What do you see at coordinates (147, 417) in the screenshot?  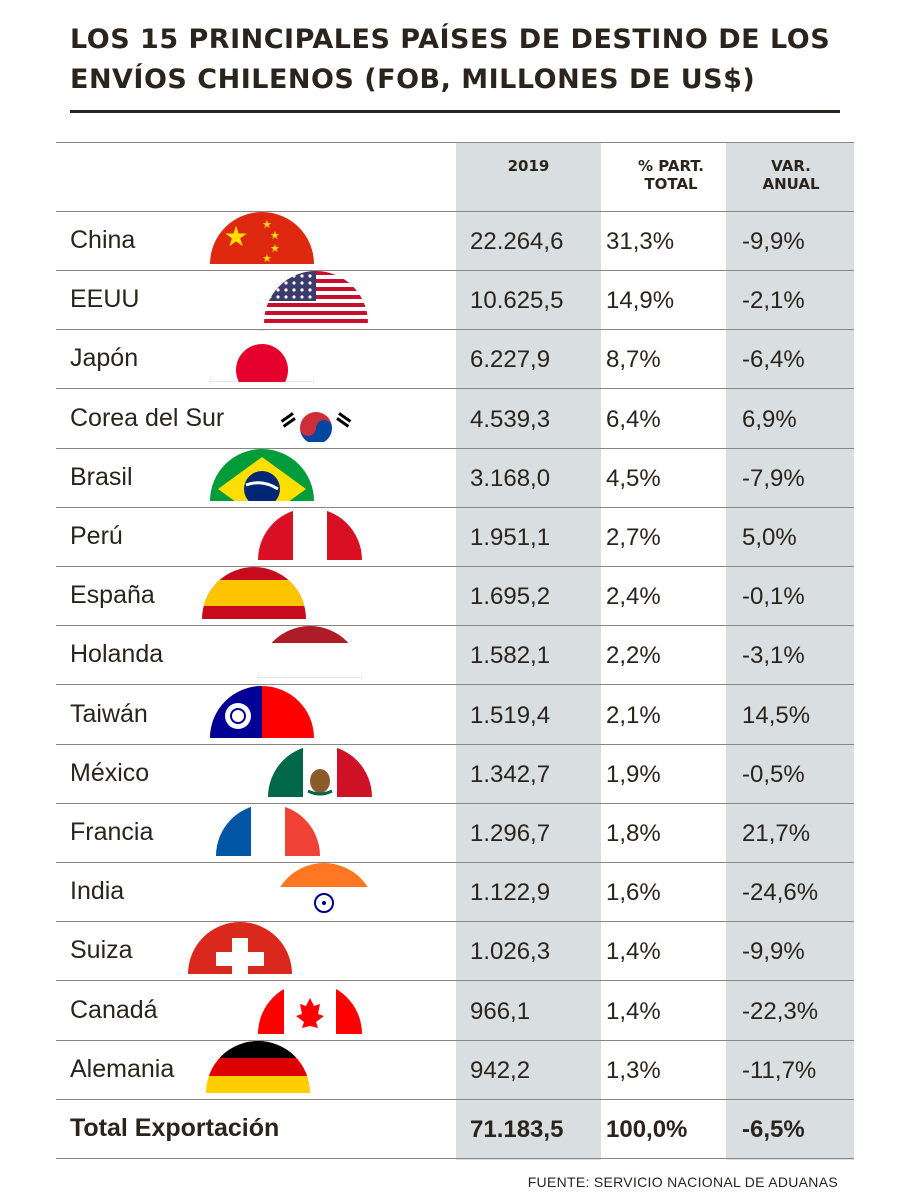 I see `country-name-corea-del-sur: Corea del Sur` at bounding box center [147, 417].